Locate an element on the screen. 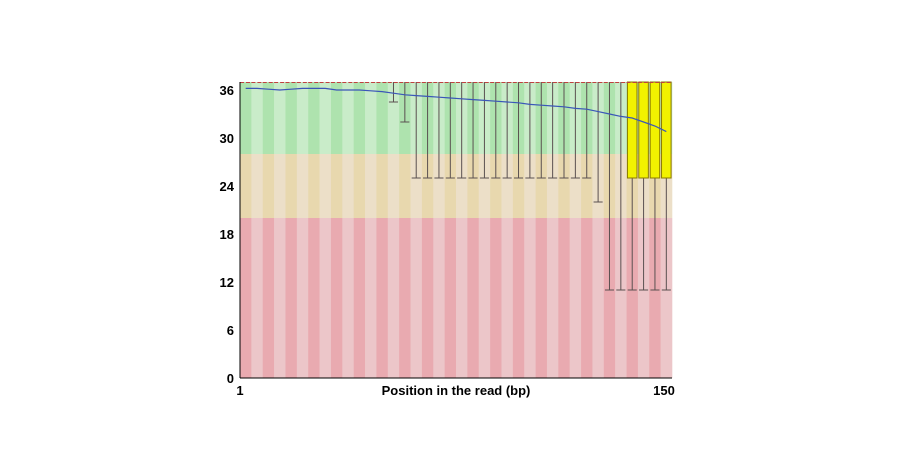 Image resolution: width=900 pixels, height=455 pixels. y-tick-label: 36 is located at coordinates (227, 90).